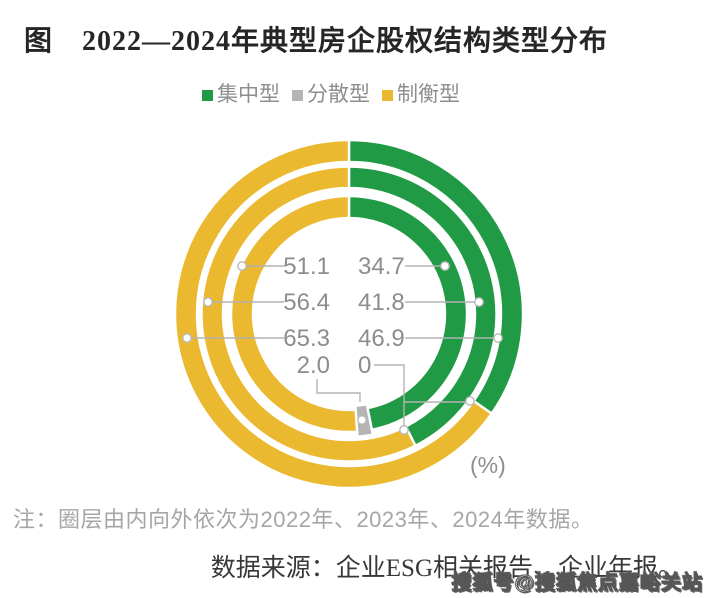 This screenshot has width=706, height=598. I want to click on value-label-green-row2: 41.8, so click(381, 302).